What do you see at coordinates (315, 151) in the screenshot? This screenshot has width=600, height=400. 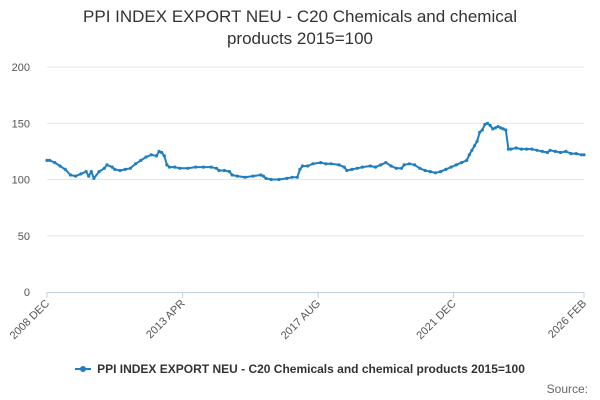 I see `series-line` at bounding box center [315, 151].